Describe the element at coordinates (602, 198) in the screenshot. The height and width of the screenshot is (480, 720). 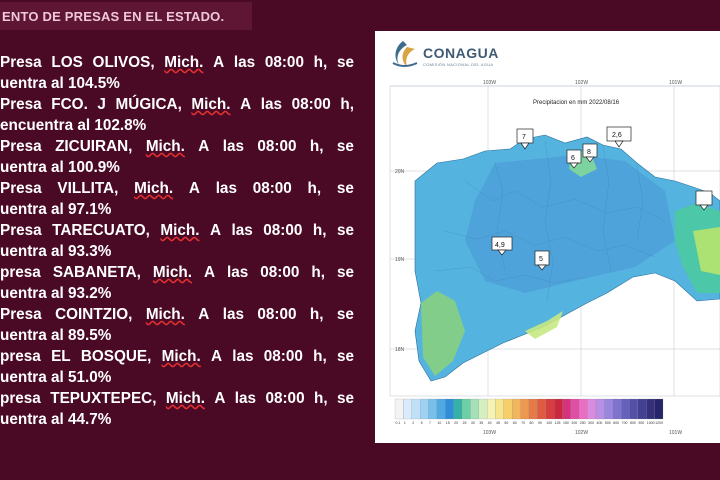
I see `rain-gauge-markers: 7 2,6 6 8 4,9` at that location.